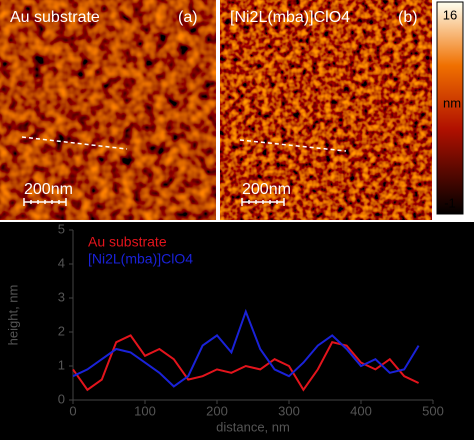 The image size is (474, 440). Describe the element at coordinates (55, 17) in the screenshot. I see `panel-label: Au substrate` at that location.